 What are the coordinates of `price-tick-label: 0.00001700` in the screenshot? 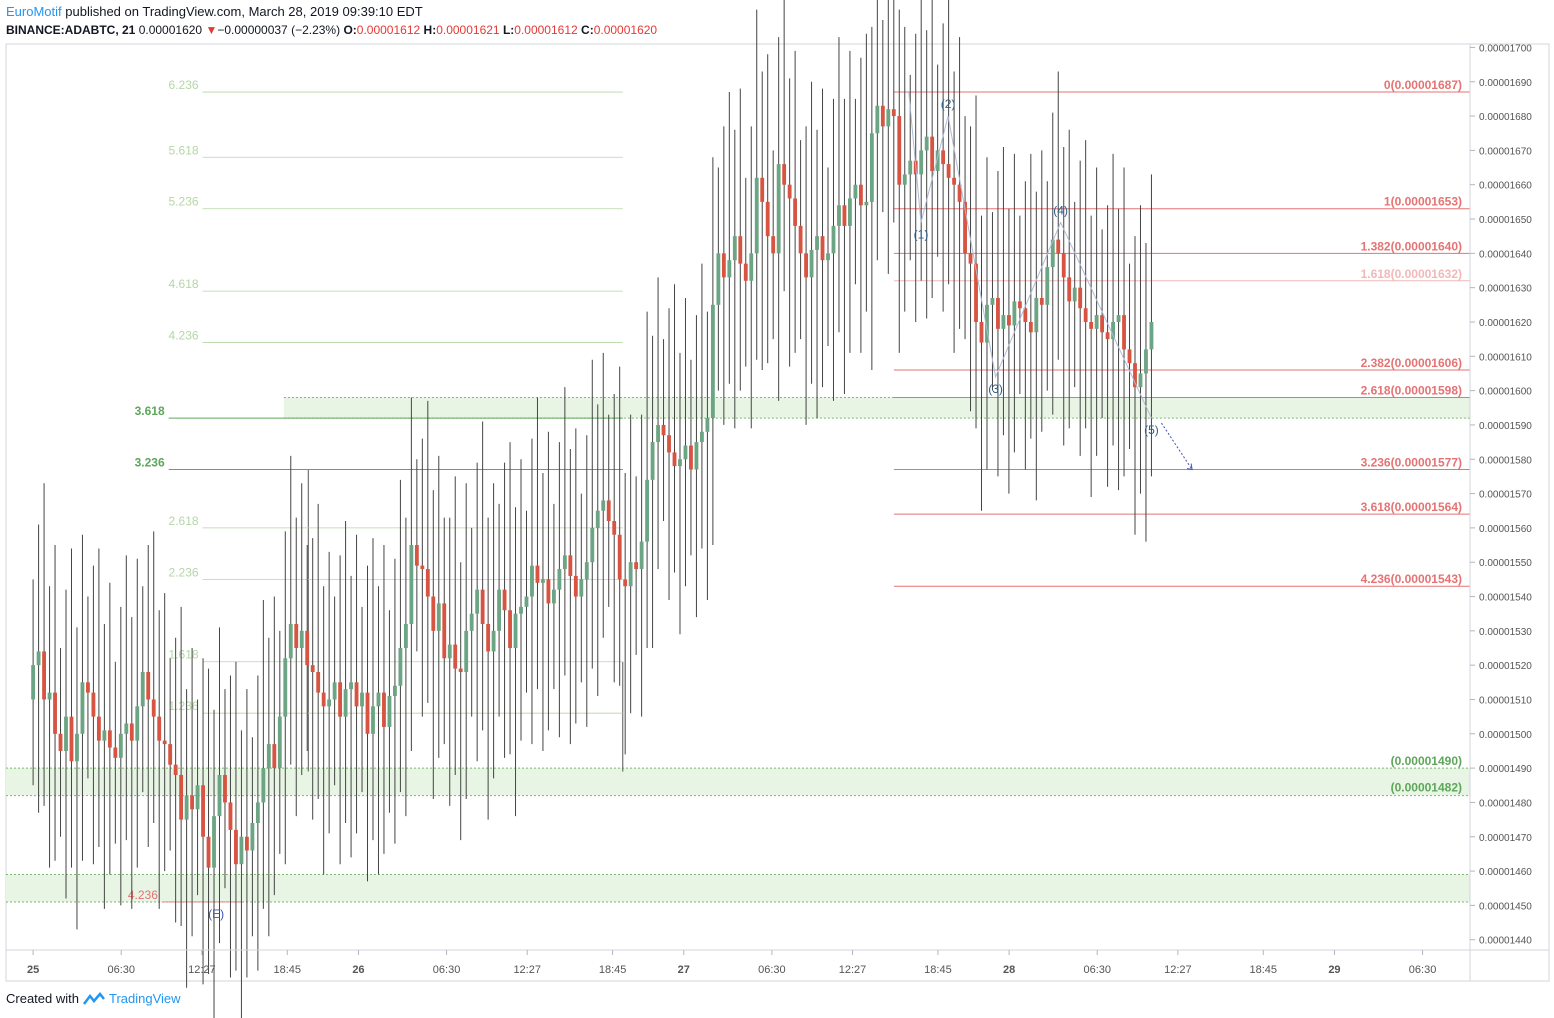 It's located at (1505, 48).